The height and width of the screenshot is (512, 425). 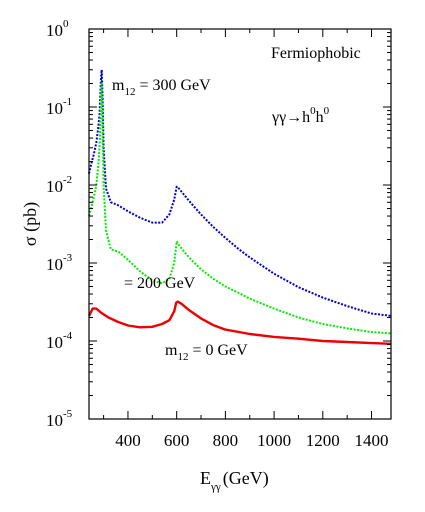 What do you see at coordinates (59, 263) in the screenshot?
I see `y-tick-label: 10⁻³` at bounding box center [59, 263].